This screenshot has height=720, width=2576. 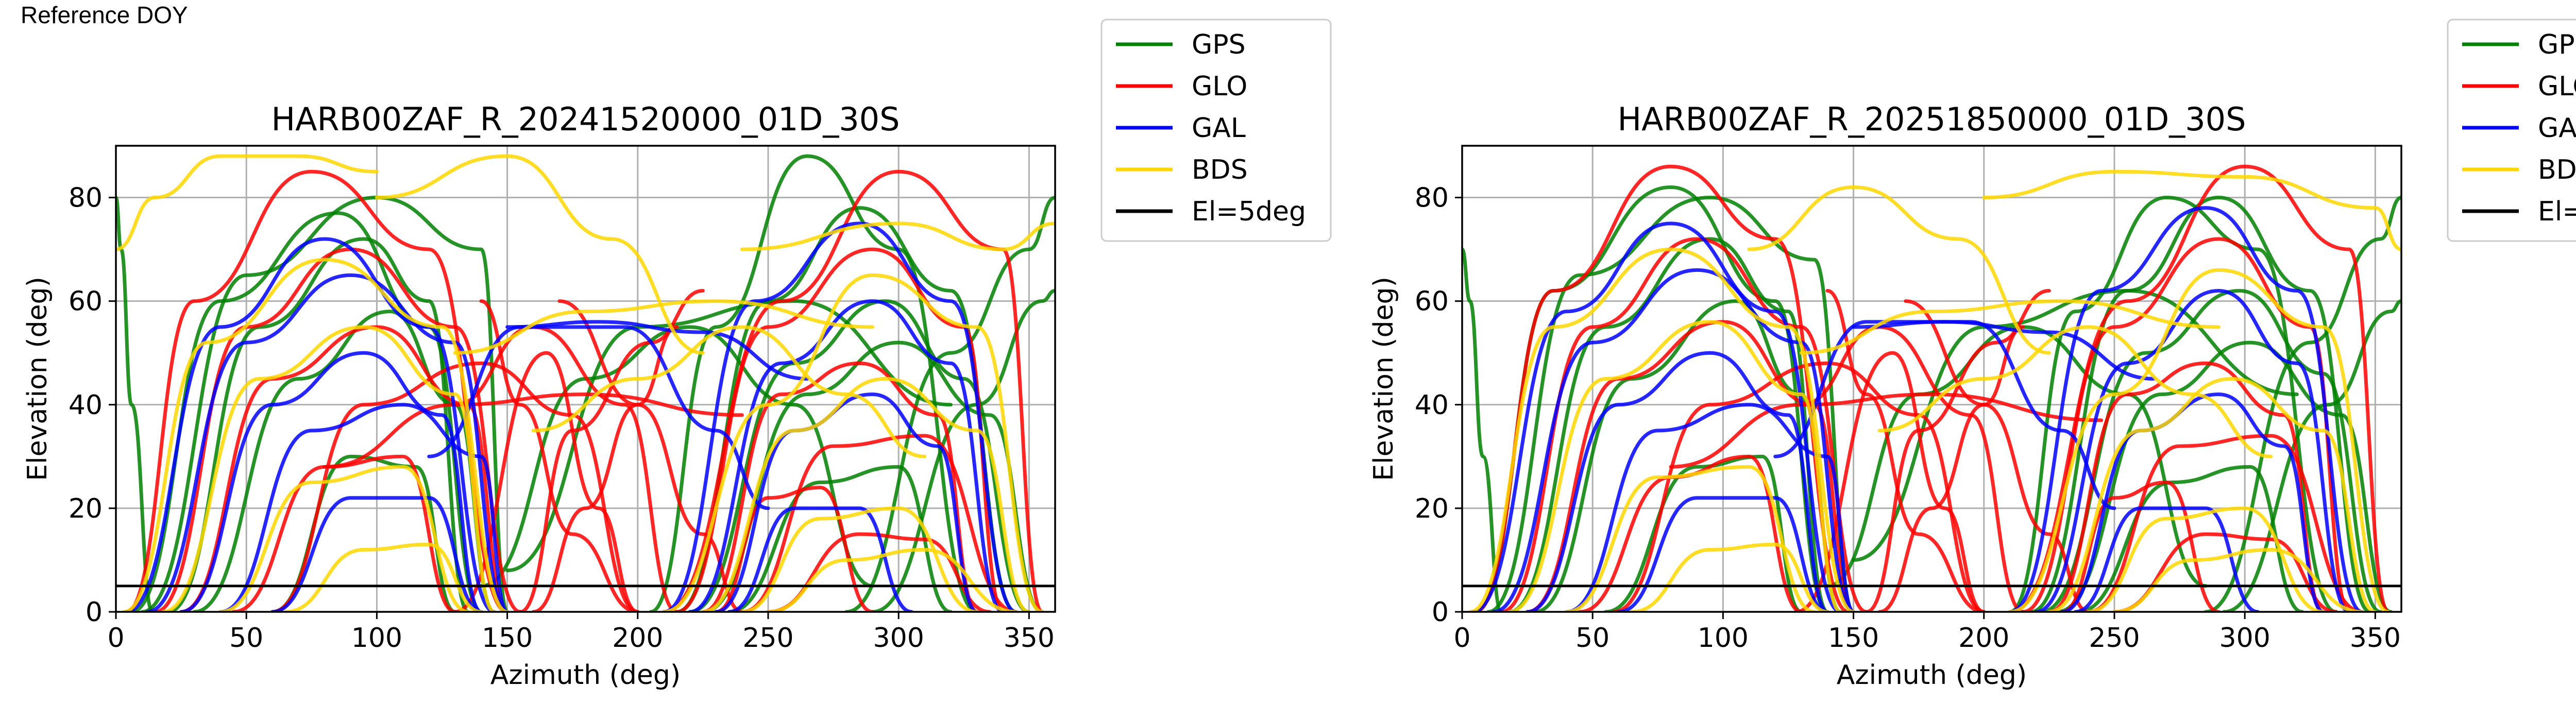 What do you see at coordinates (2244, 638) in the screenshot?
I see `x-tick-label: 300` at bounding box center [2244, 638].